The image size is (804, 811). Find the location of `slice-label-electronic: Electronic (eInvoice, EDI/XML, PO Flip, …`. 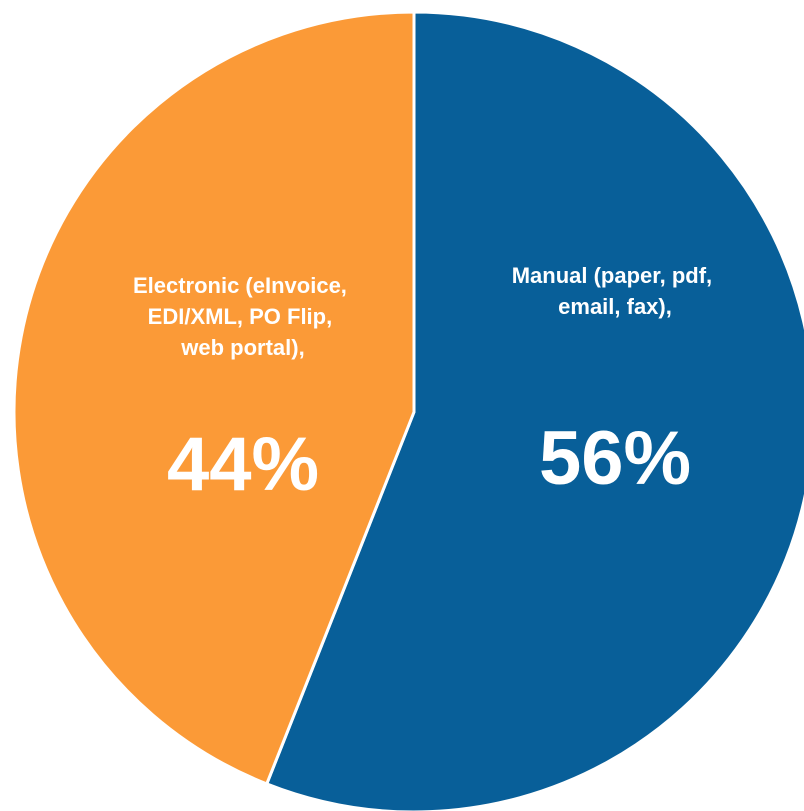

slice-label-electronic: Electronic (eInvoice, EDI/XML, PO Flip, … is located at coordinates (243, 316).